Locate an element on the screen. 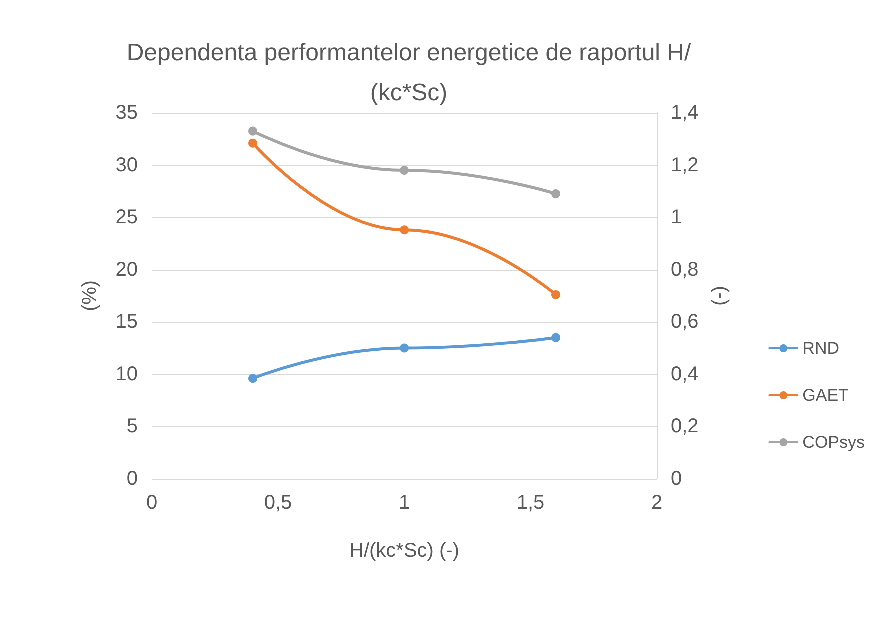  y2-tick-label: 0,2 is located at coordinates (685, 427).